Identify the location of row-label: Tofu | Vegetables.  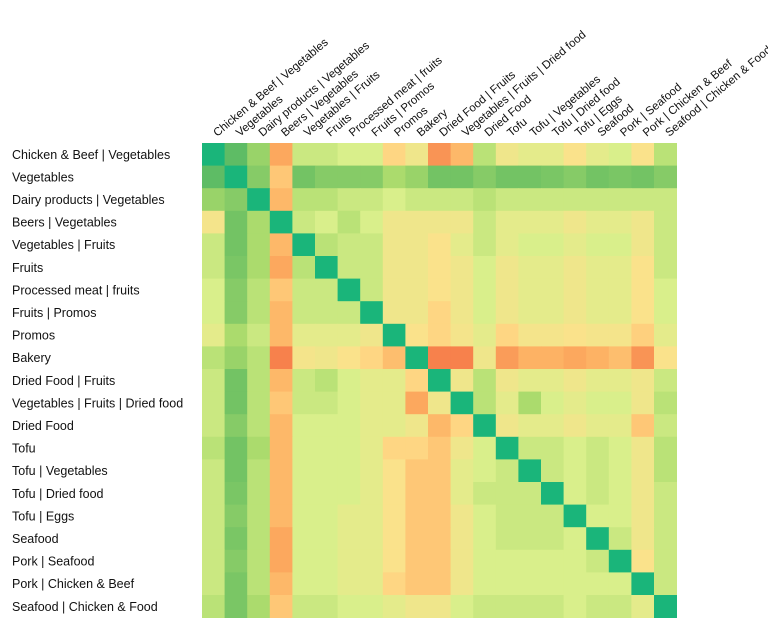
(60, 471).